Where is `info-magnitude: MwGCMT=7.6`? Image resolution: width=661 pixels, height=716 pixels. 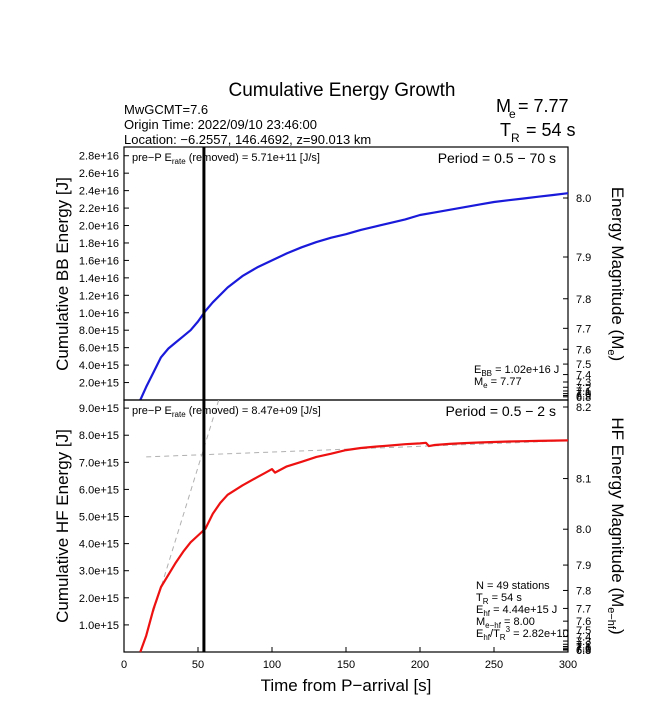 info-magnitude: MwGCMT=7.6 is located at coordinates (166, 109).